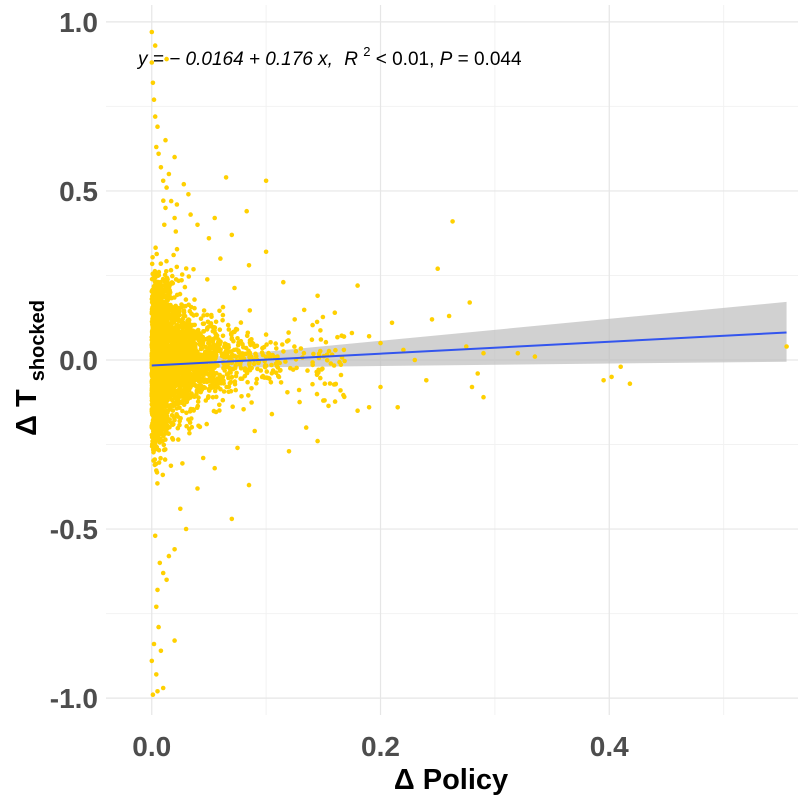 The width and height of the screenshot is (800, 800). Describe the element at coordinates (38, 340) in the screenshot. I see `y-axis-title-sub: shocked` at that location.